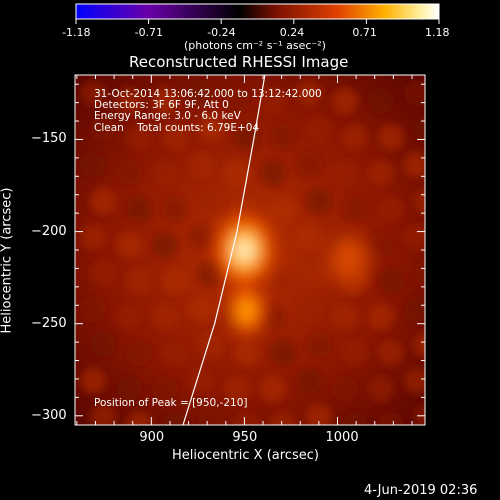 The width and height of the screenshot is (500, 500). I want to click on x-tick-label: 1000, so click(342, 437).